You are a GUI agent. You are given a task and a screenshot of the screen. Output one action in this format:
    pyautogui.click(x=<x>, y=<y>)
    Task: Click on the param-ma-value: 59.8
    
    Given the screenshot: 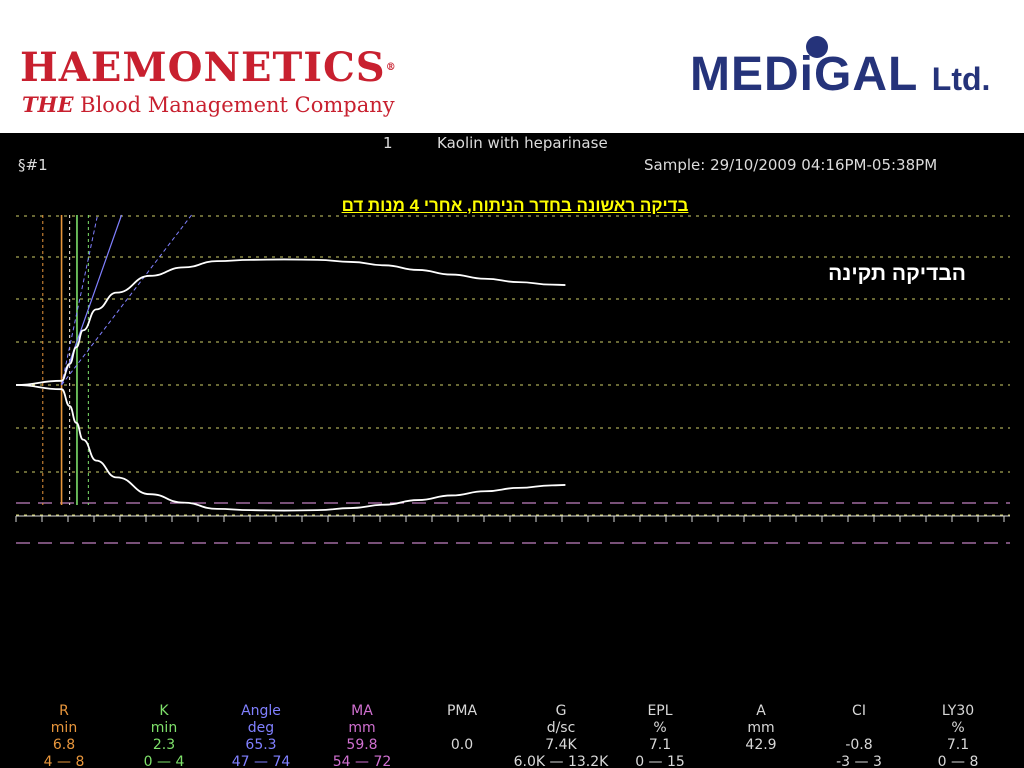 What is the action you would take?
    pyautogui.click(x=362, y=745)
    